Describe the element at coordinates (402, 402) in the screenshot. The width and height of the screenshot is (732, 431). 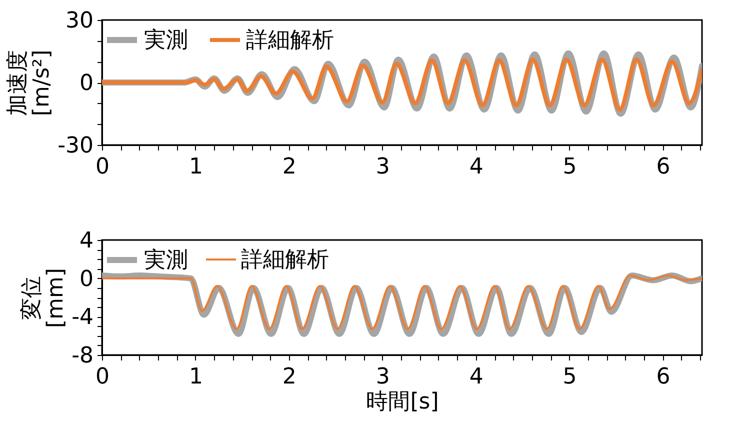
I see `x-axis-title: 時間[s]` at that location.